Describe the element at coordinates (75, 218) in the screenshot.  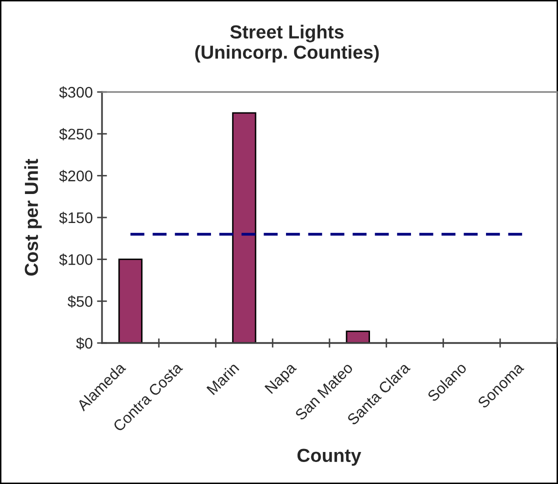
I see `y-tick-label: $150` at that location.